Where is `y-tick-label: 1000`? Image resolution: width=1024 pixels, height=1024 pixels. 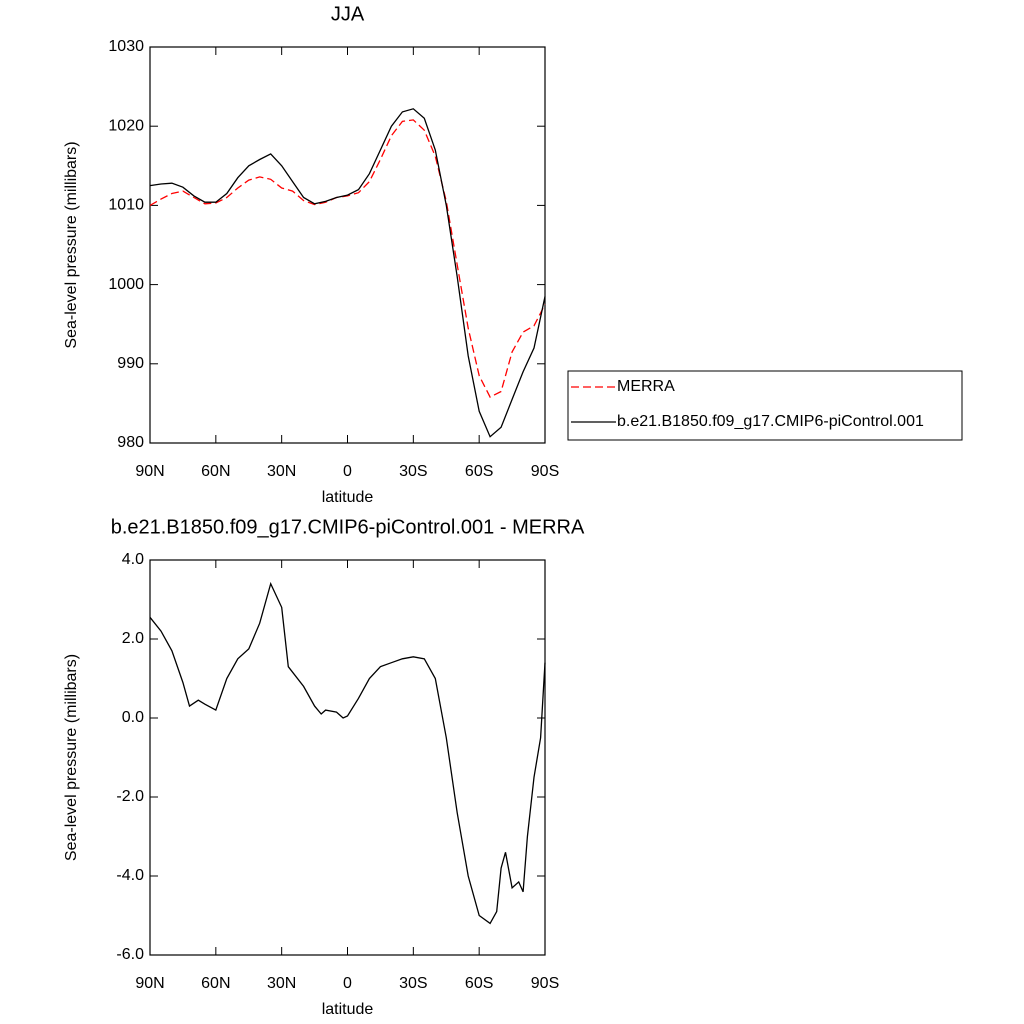 y-tick-label: 1000 is located at coordinates (126, 284).